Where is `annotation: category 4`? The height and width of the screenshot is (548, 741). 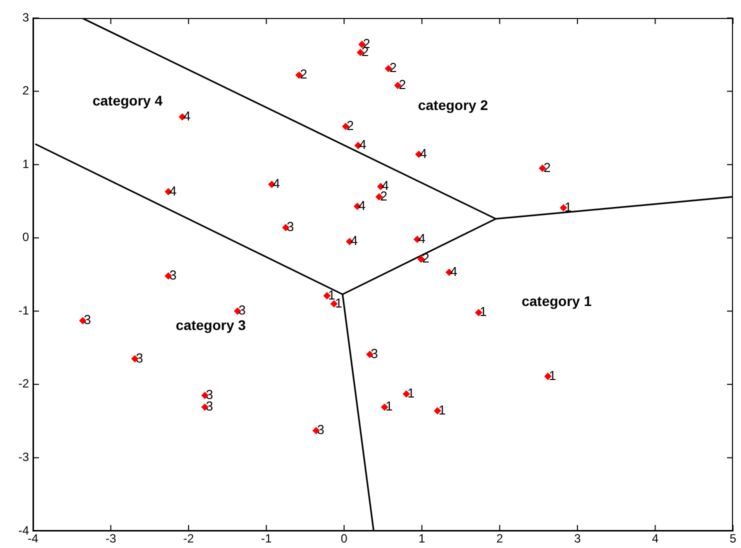
annotation: category 4 is located at coordinates (127, 100).